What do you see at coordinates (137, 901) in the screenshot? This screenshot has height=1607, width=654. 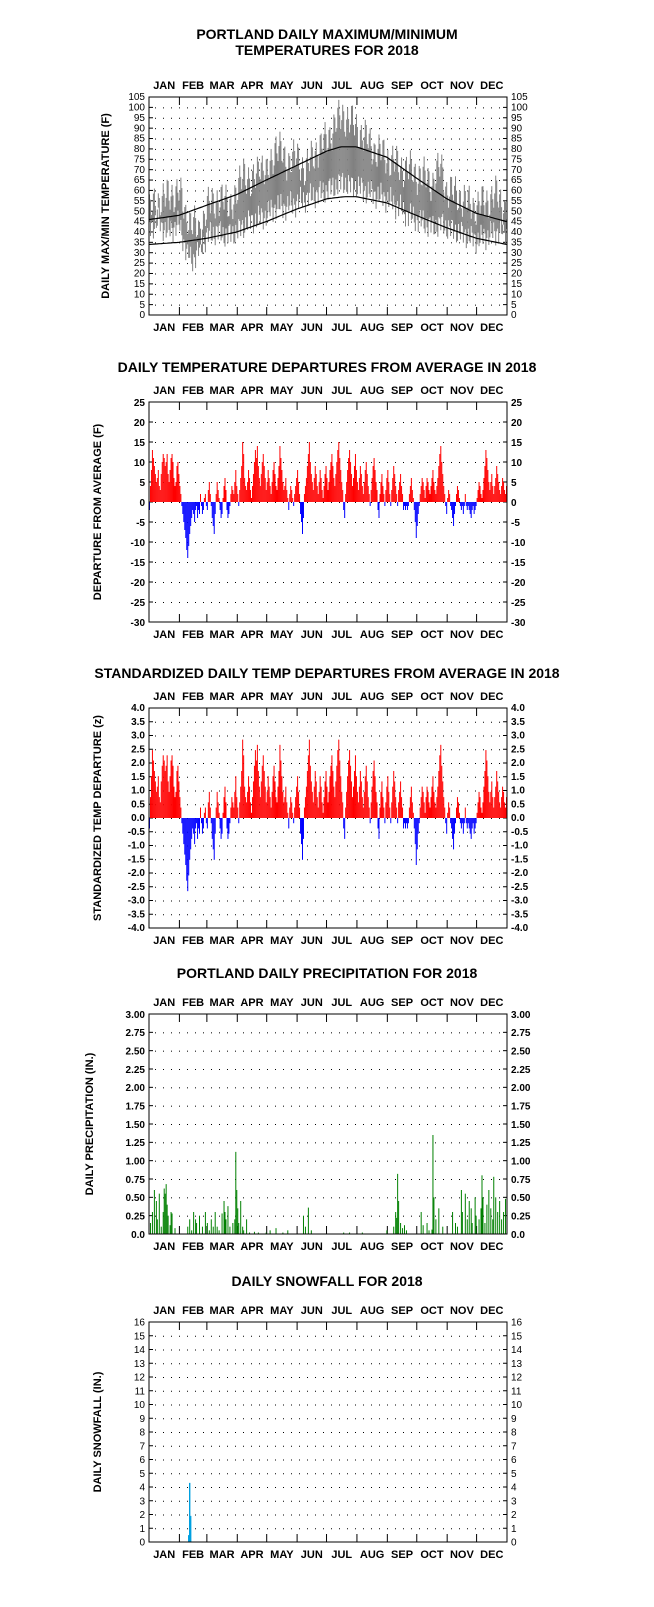 I see `y-tick-label-left: -3.0` at bounding box center [137, 901].